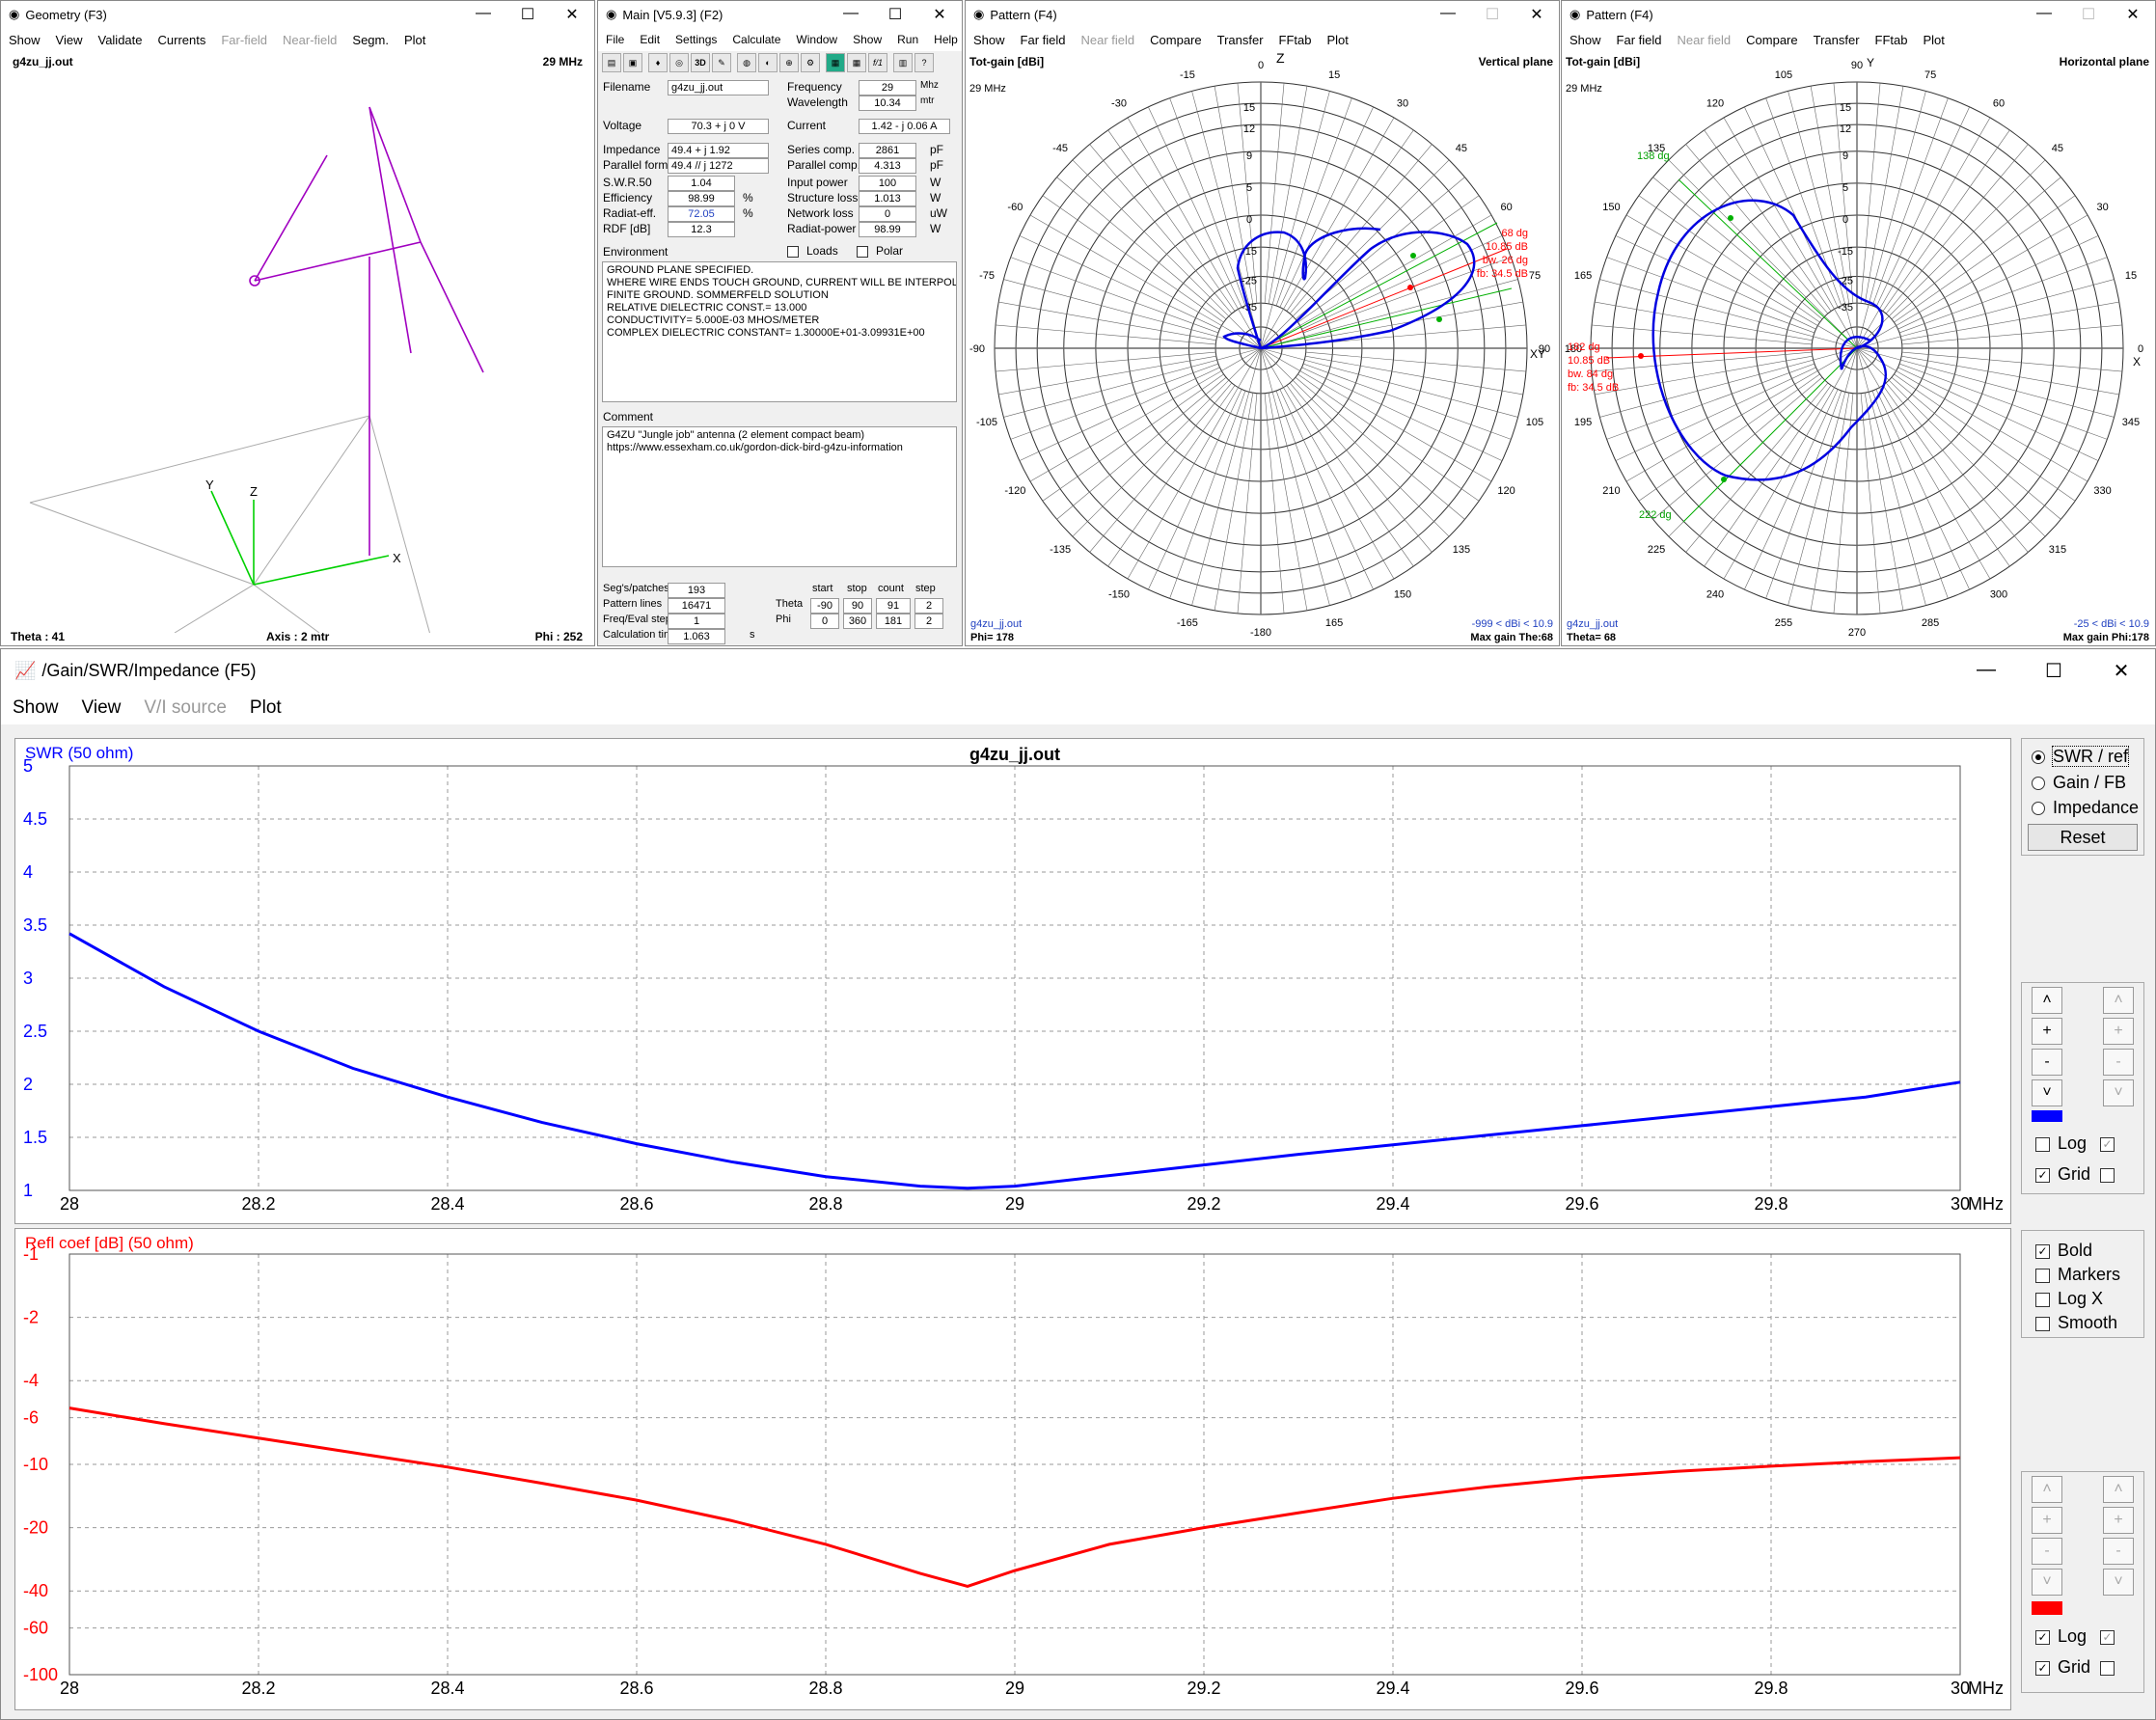 This screenshot has height=1720, width=2156. What do you see at coordinates (658, 62) in the screenshot?
I see `geometry-icon: ♦` at bounding box center [658, 62].